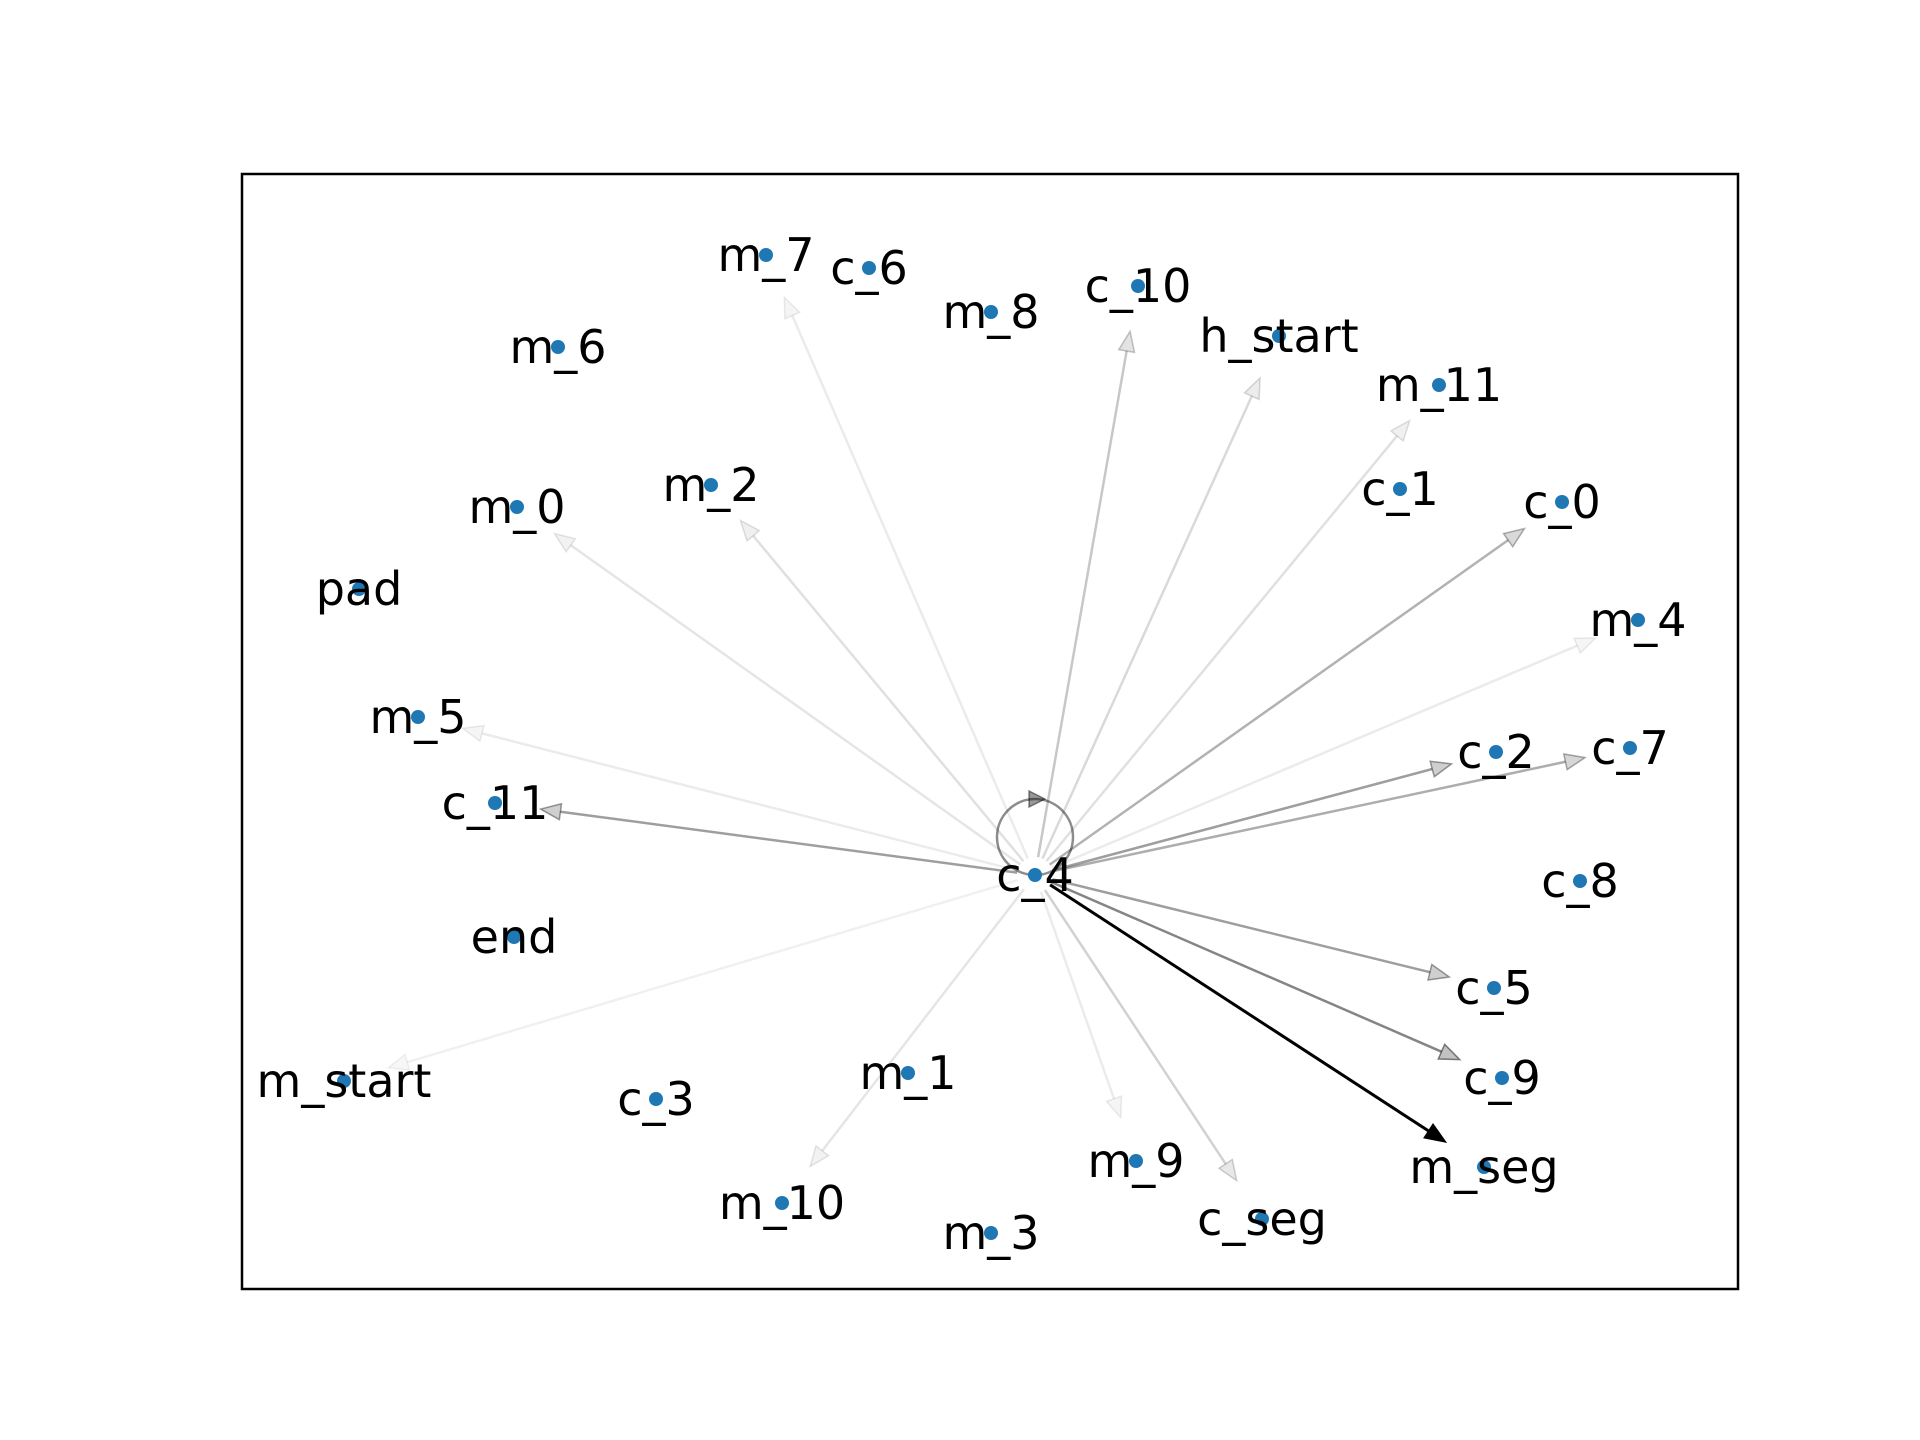 The height and width of the screenshot is (1440, 1920). I want to click on node-label-c-10: c_10, so click(1138, 286).